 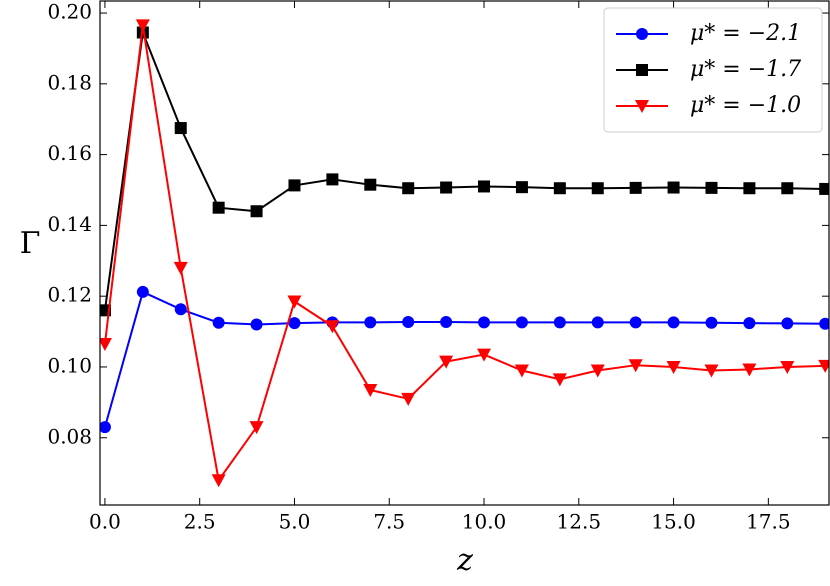 I want to click on y-tick-label: 0.14, so click(x=69, y=224).